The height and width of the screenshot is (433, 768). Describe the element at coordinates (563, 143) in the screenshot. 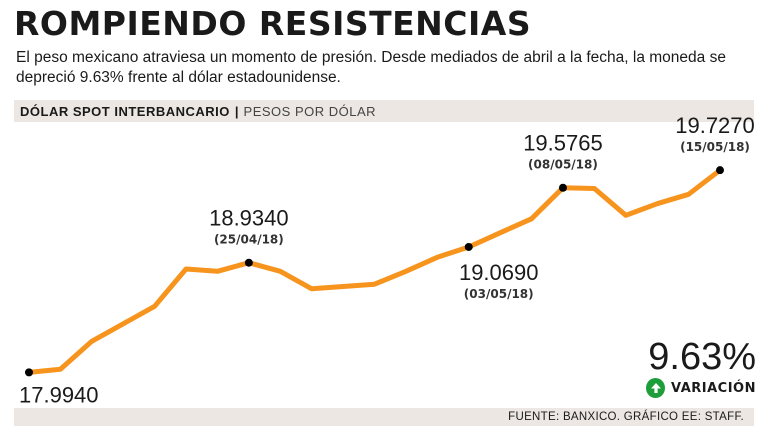

I see `data-value-label: 19.5765` at that location.